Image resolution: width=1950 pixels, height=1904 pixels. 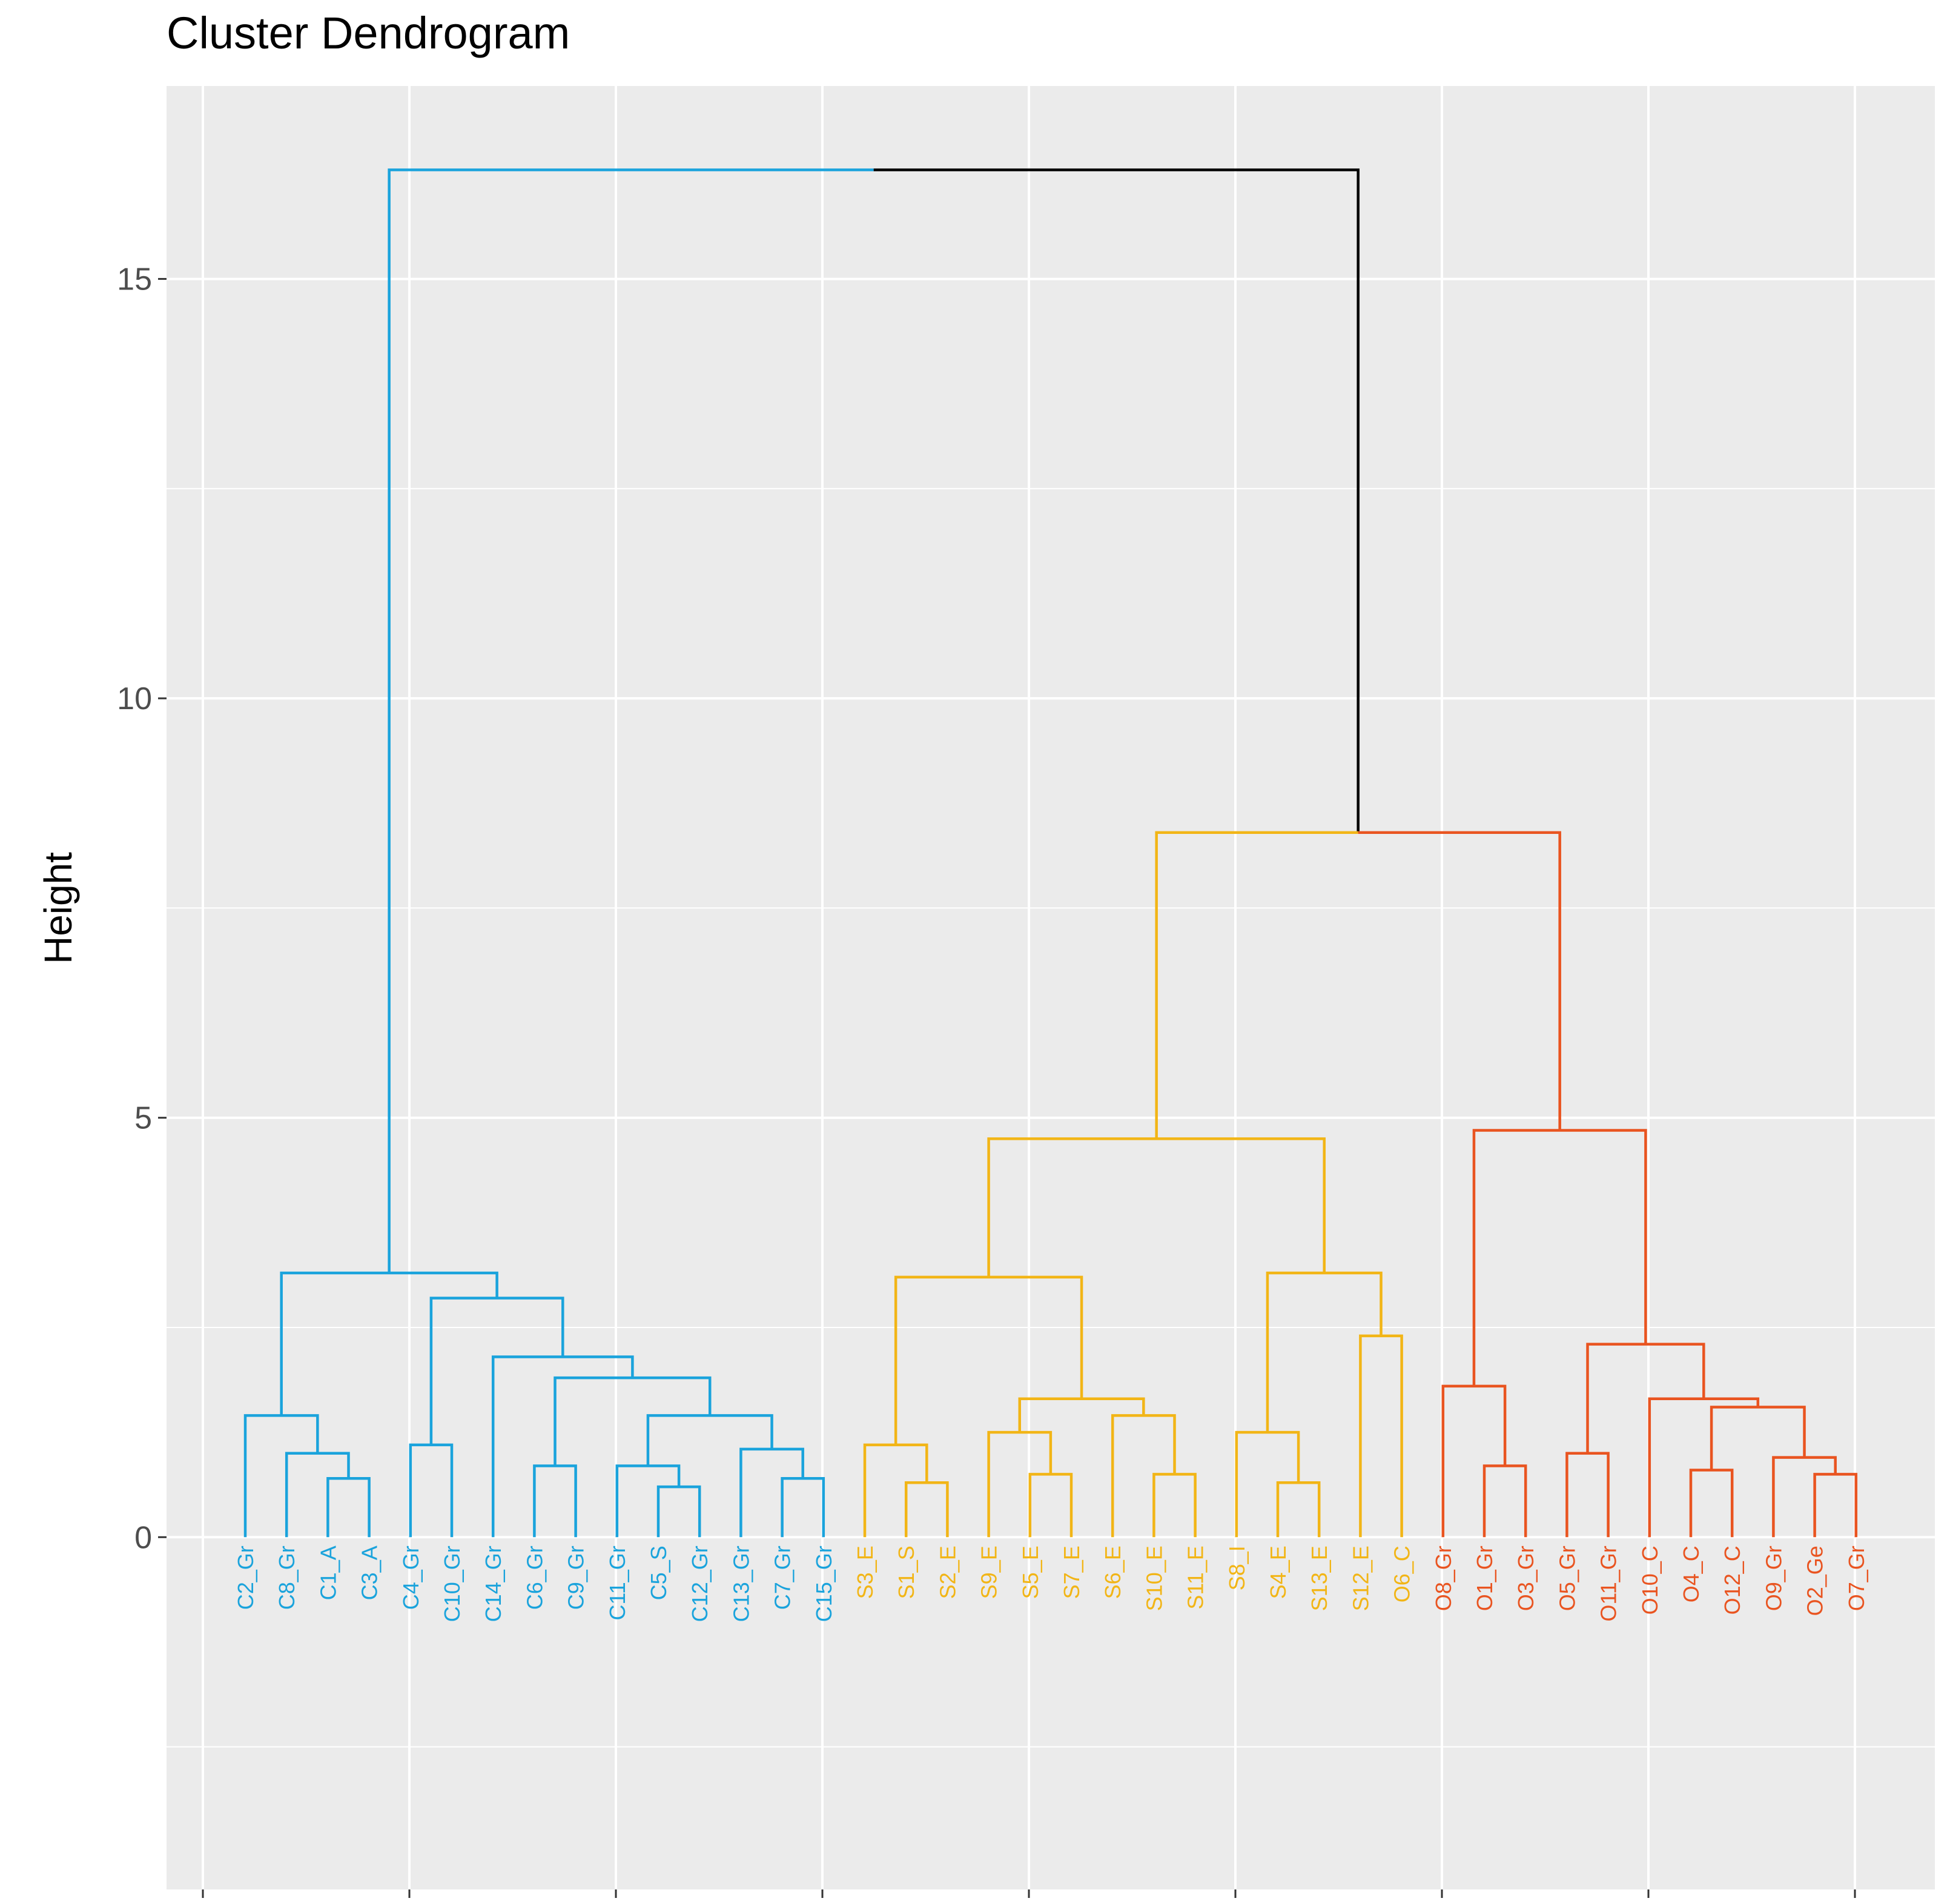 I want to click on leaf-label-O9_Gr: O9_Gr, so click(x=1773, y=1578).